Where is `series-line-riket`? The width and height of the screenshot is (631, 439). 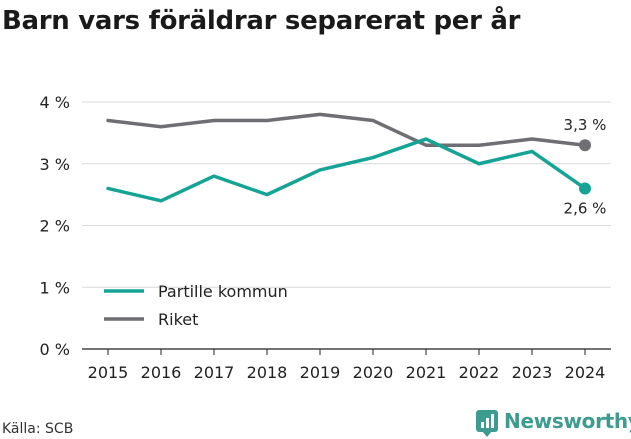 series-line-riket is located at coordinates (346, 129).